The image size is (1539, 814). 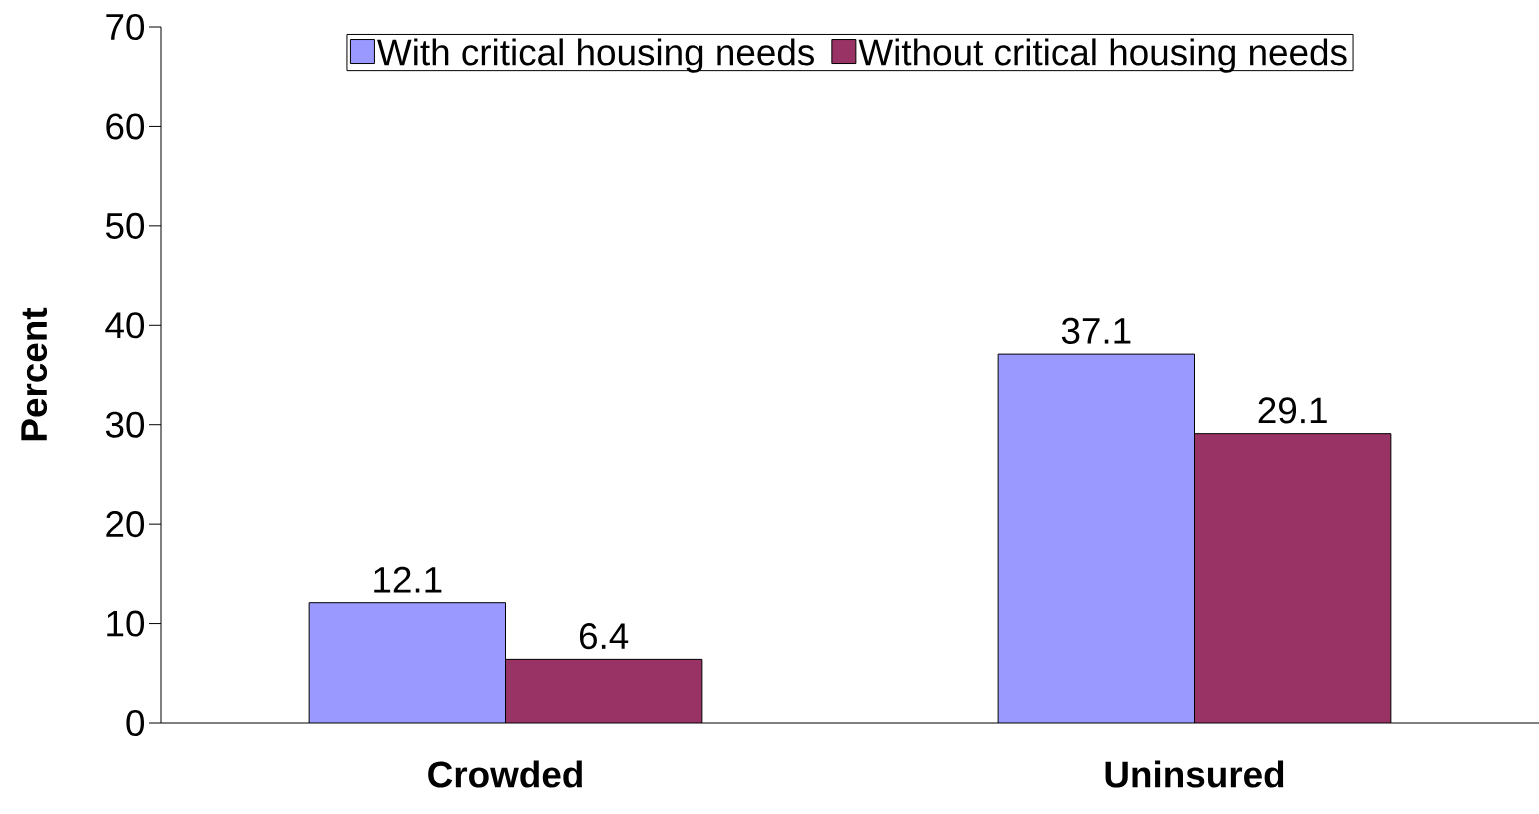 I want to click on y-tick-label: 10, so click(x=126, y=623).